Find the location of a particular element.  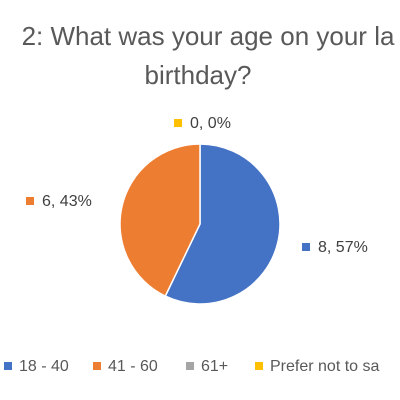

legend-label-61-plus: 61+ is located at coordinates (214, 366).